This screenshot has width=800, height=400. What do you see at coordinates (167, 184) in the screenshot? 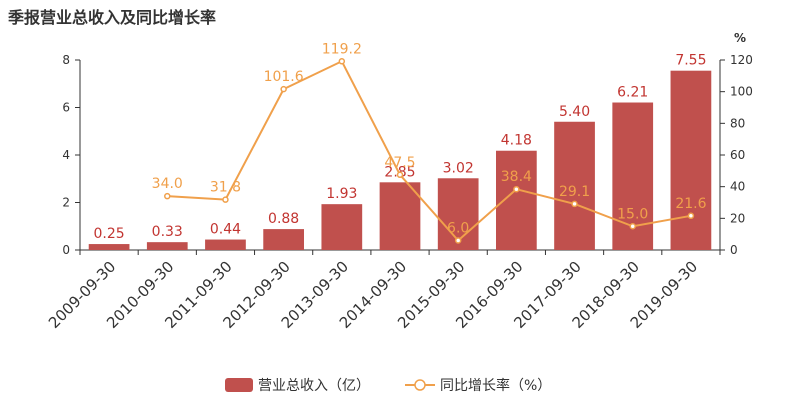
I see `line-label: 34.0` at bounding box center [167, 184].